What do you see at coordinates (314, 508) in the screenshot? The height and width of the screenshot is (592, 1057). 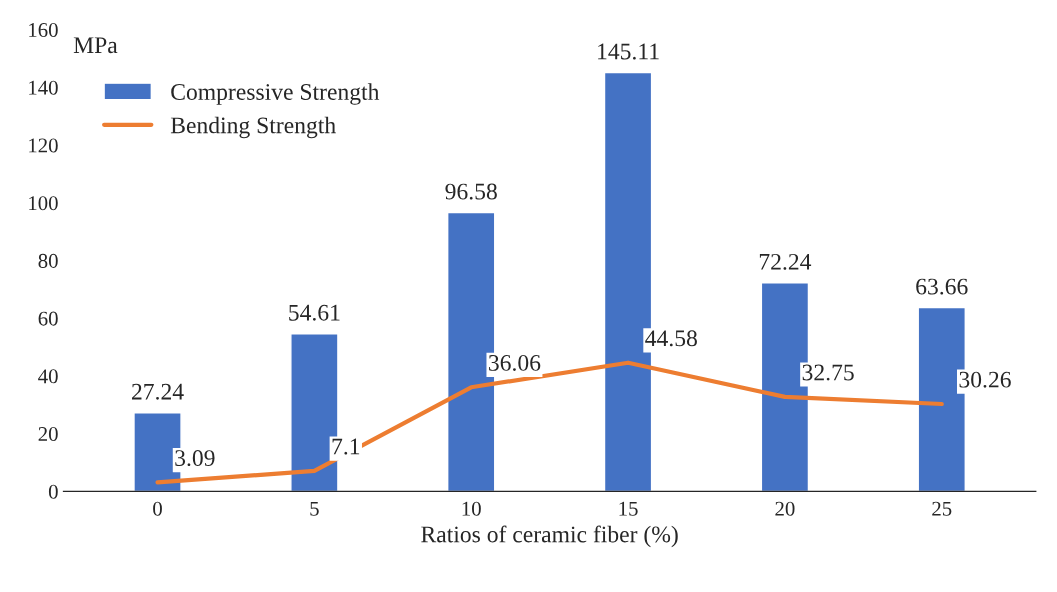 I see `x-tick-label: 5` at bounding box center [314, 508].